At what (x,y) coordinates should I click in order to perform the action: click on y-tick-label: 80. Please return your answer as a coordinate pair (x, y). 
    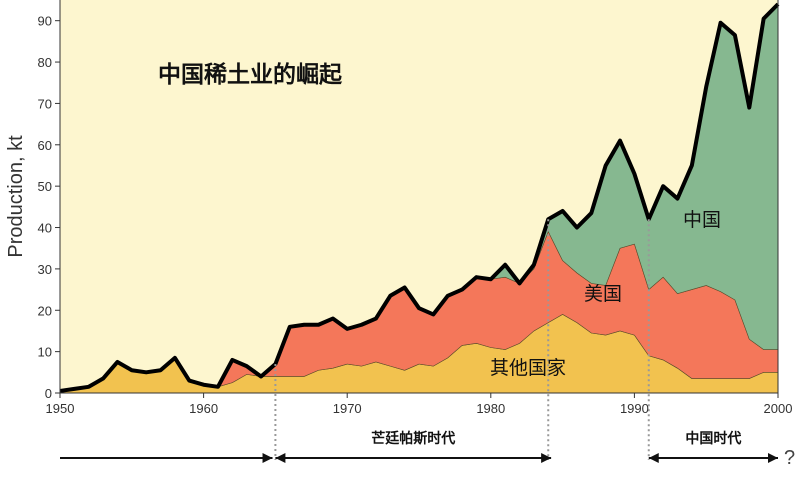
    Looking at the image, I should click on (45, 62).